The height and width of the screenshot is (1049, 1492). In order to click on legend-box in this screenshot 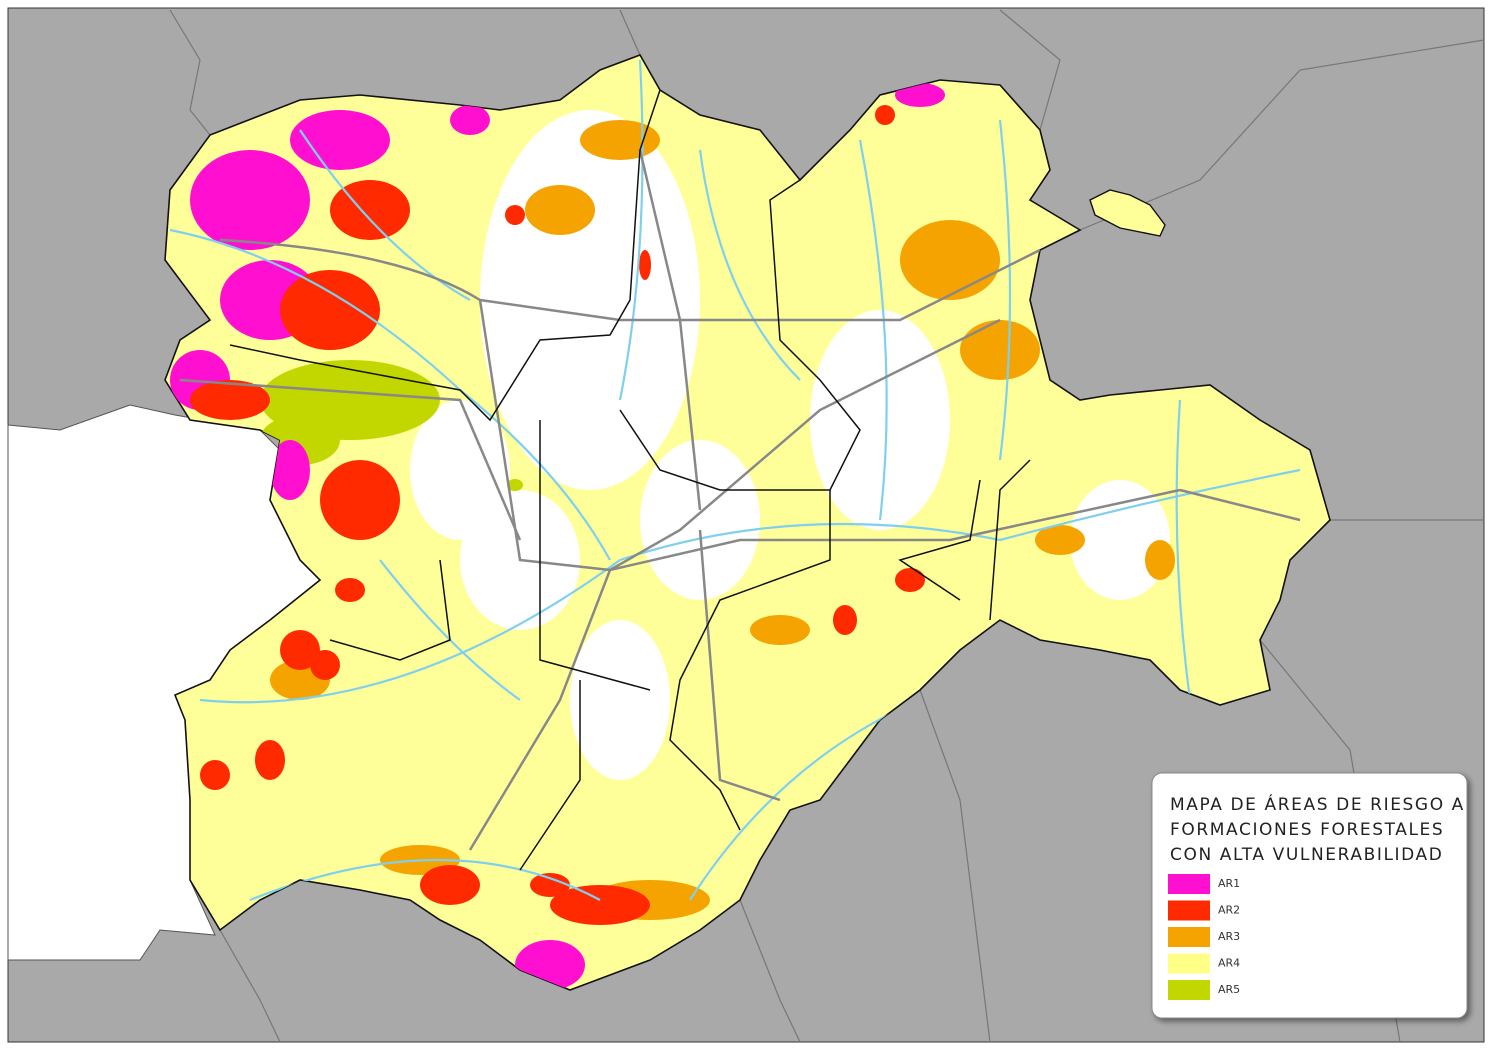, I will do `click(1309, 895)`.